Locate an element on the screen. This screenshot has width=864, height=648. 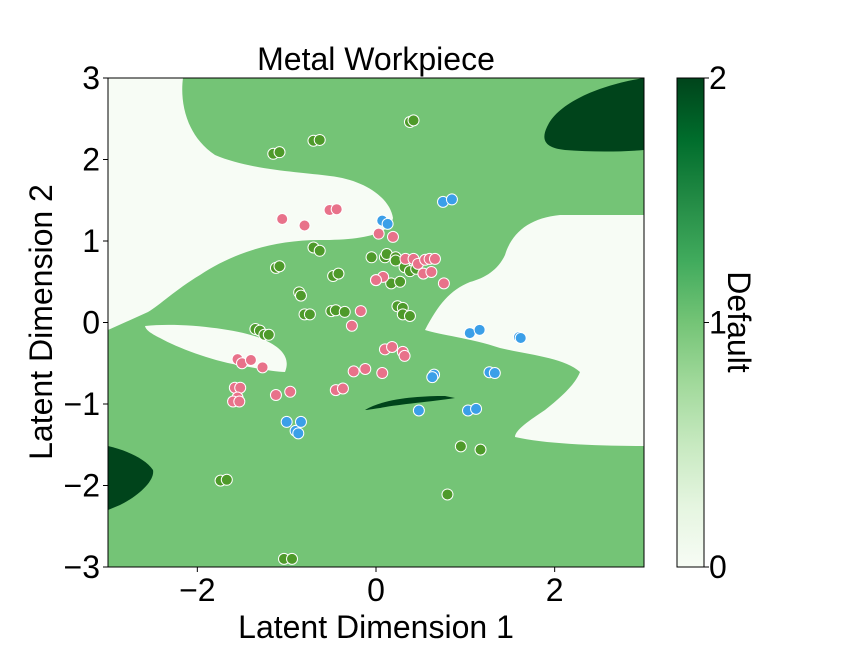
x-tick-label: 0 is located at coordinates (376, 590).